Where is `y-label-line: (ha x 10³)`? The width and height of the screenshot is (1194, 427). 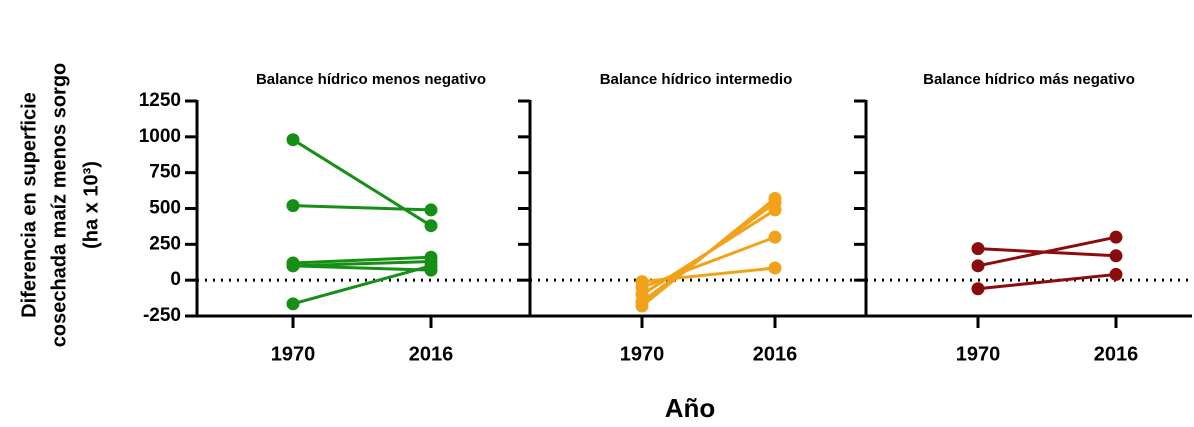 y-label-line: (ha x 10³) is located at coordinates (91, 205).